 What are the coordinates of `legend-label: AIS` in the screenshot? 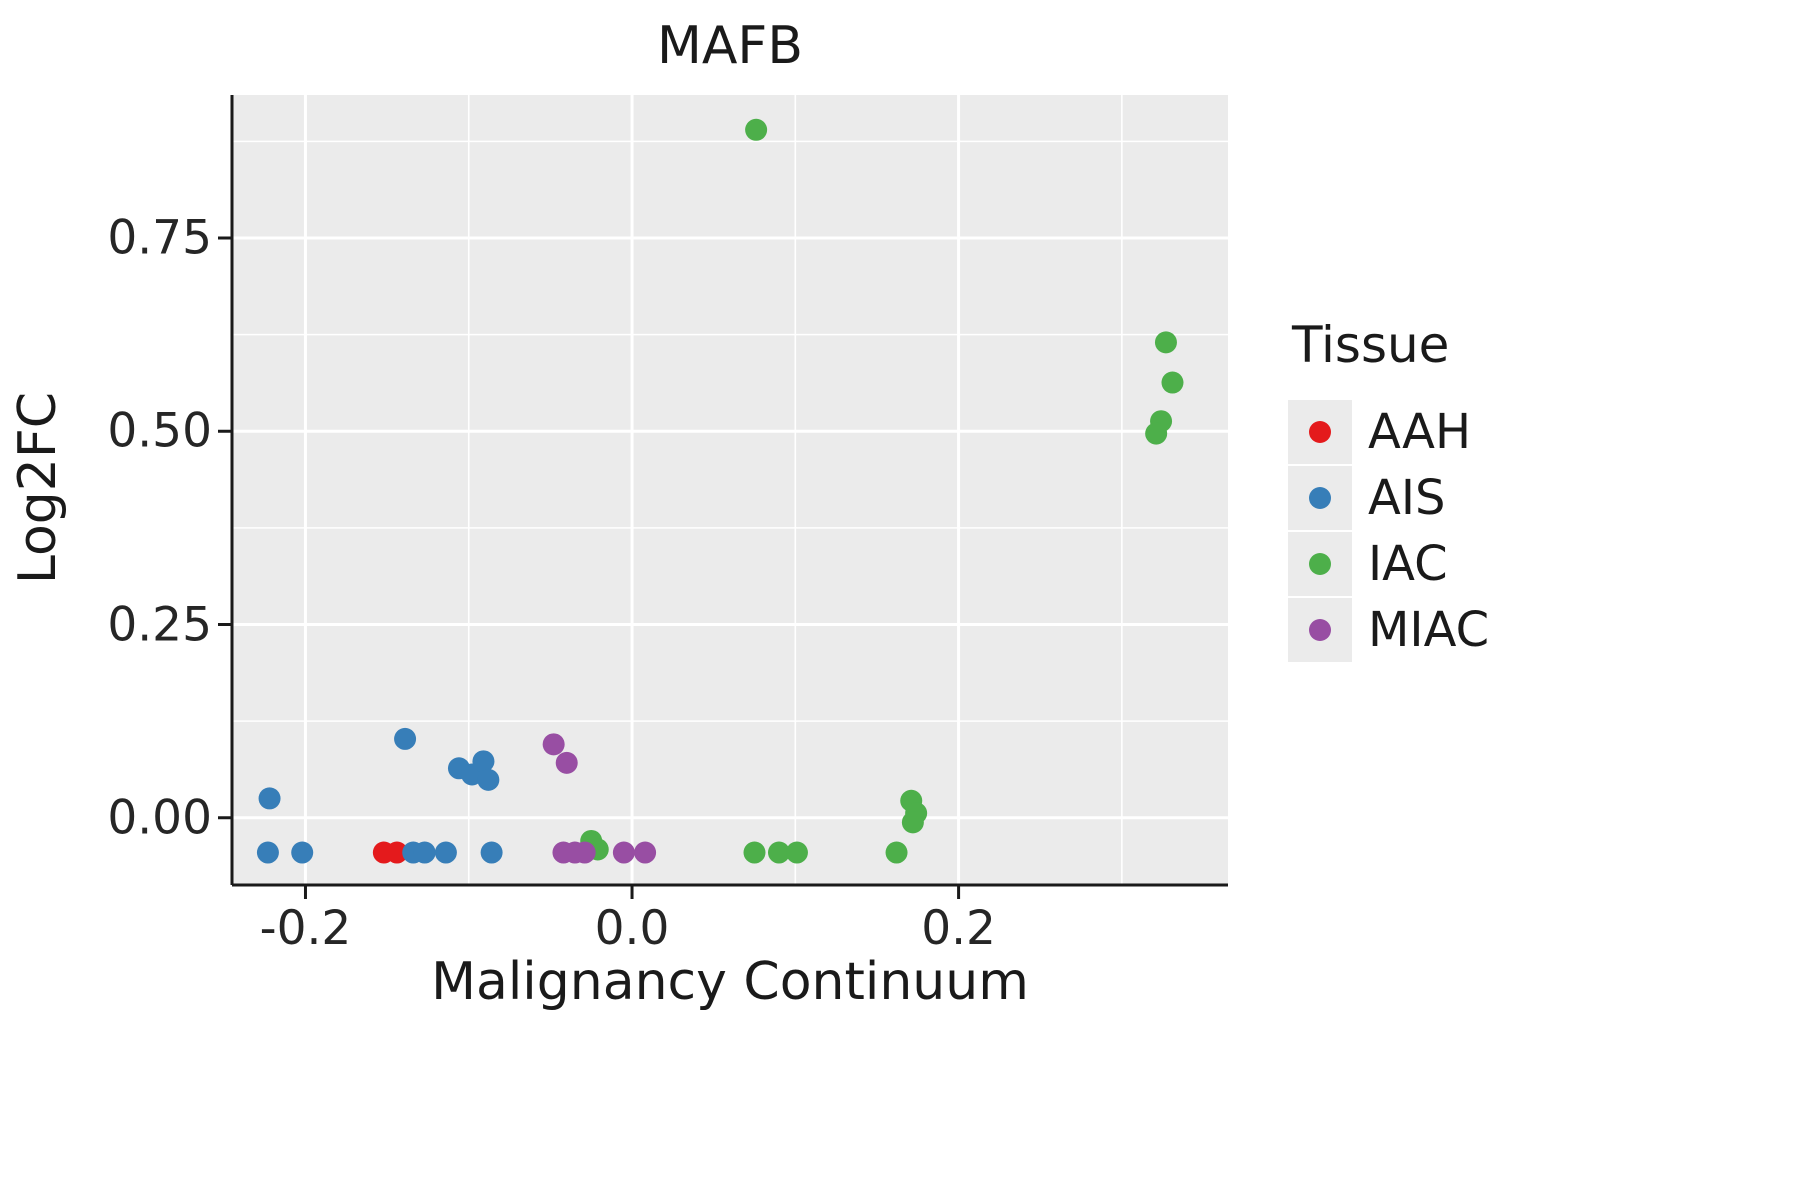 It's located at (1407, 498).